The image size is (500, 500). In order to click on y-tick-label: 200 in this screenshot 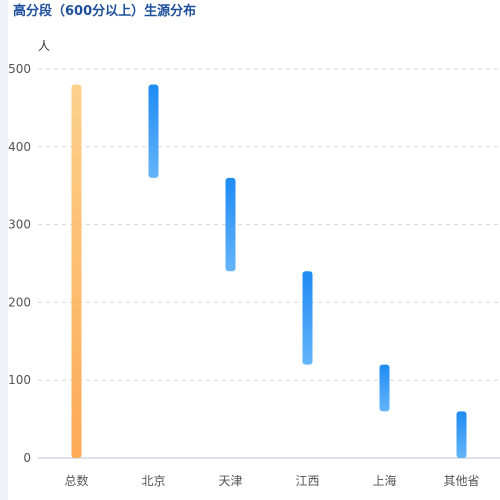, I will do `click(19, 302)`.